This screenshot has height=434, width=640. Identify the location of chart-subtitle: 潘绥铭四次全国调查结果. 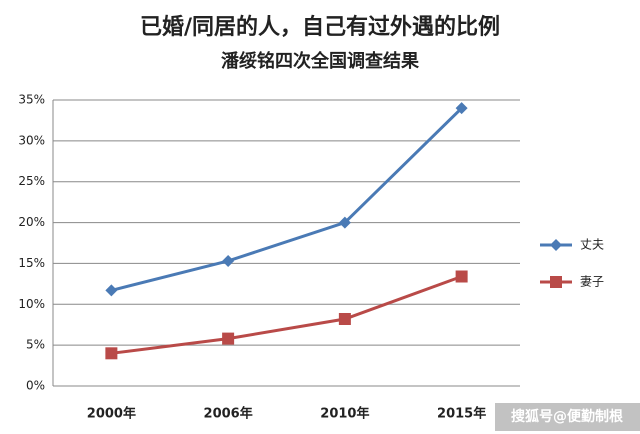
(320, 61).